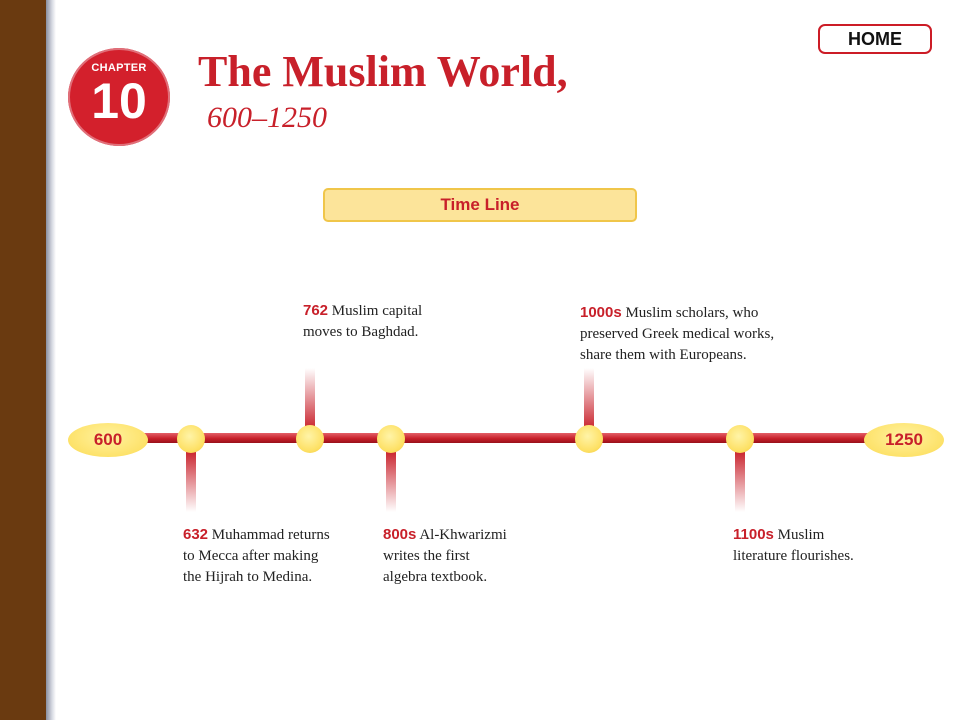 Image resolution: width=960 pixels, height=720 pixels. I want to click on left-sidebar-bar, so click(23, 360).